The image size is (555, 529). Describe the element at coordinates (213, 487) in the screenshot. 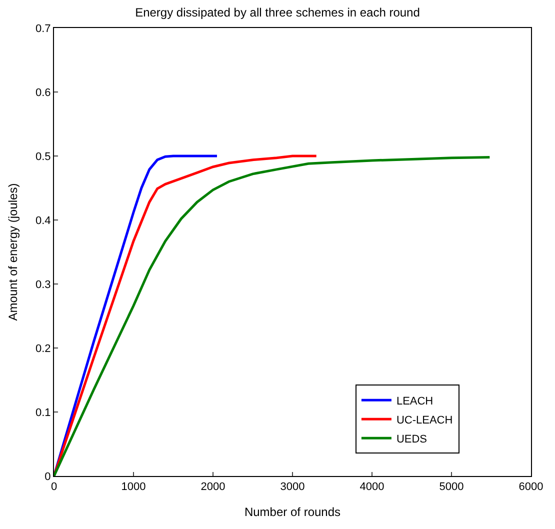

I see `x-tick-label: 2000` at that location.